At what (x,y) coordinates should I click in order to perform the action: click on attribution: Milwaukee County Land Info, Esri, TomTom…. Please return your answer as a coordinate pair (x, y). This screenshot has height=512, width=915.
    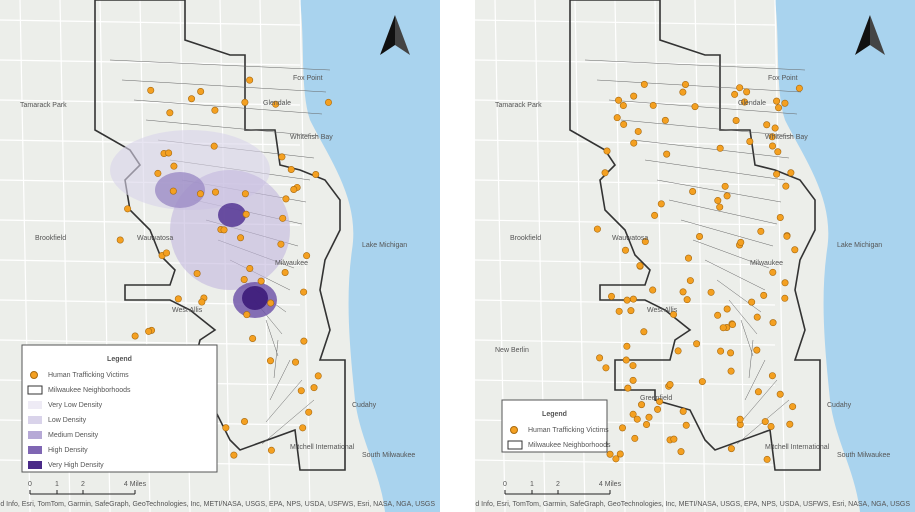
    Looking at the image, I should click on (217, 504).